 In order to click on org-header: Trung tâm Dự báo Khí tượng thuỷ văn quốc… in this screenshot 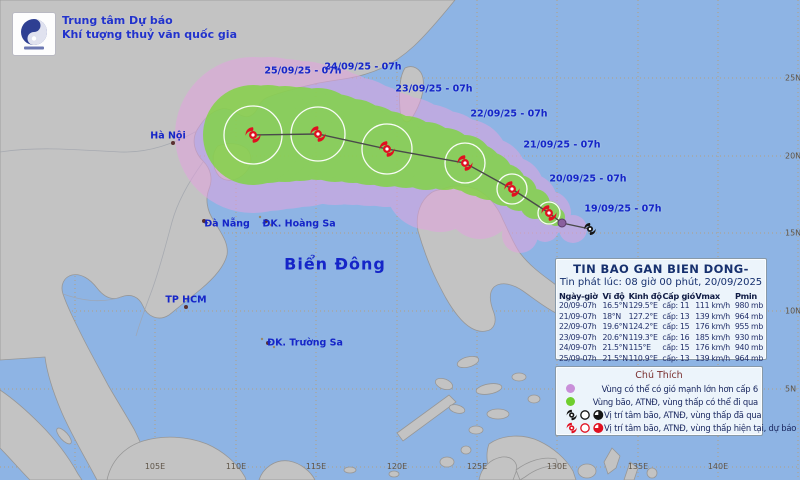, I will do `click(124, 34)`.